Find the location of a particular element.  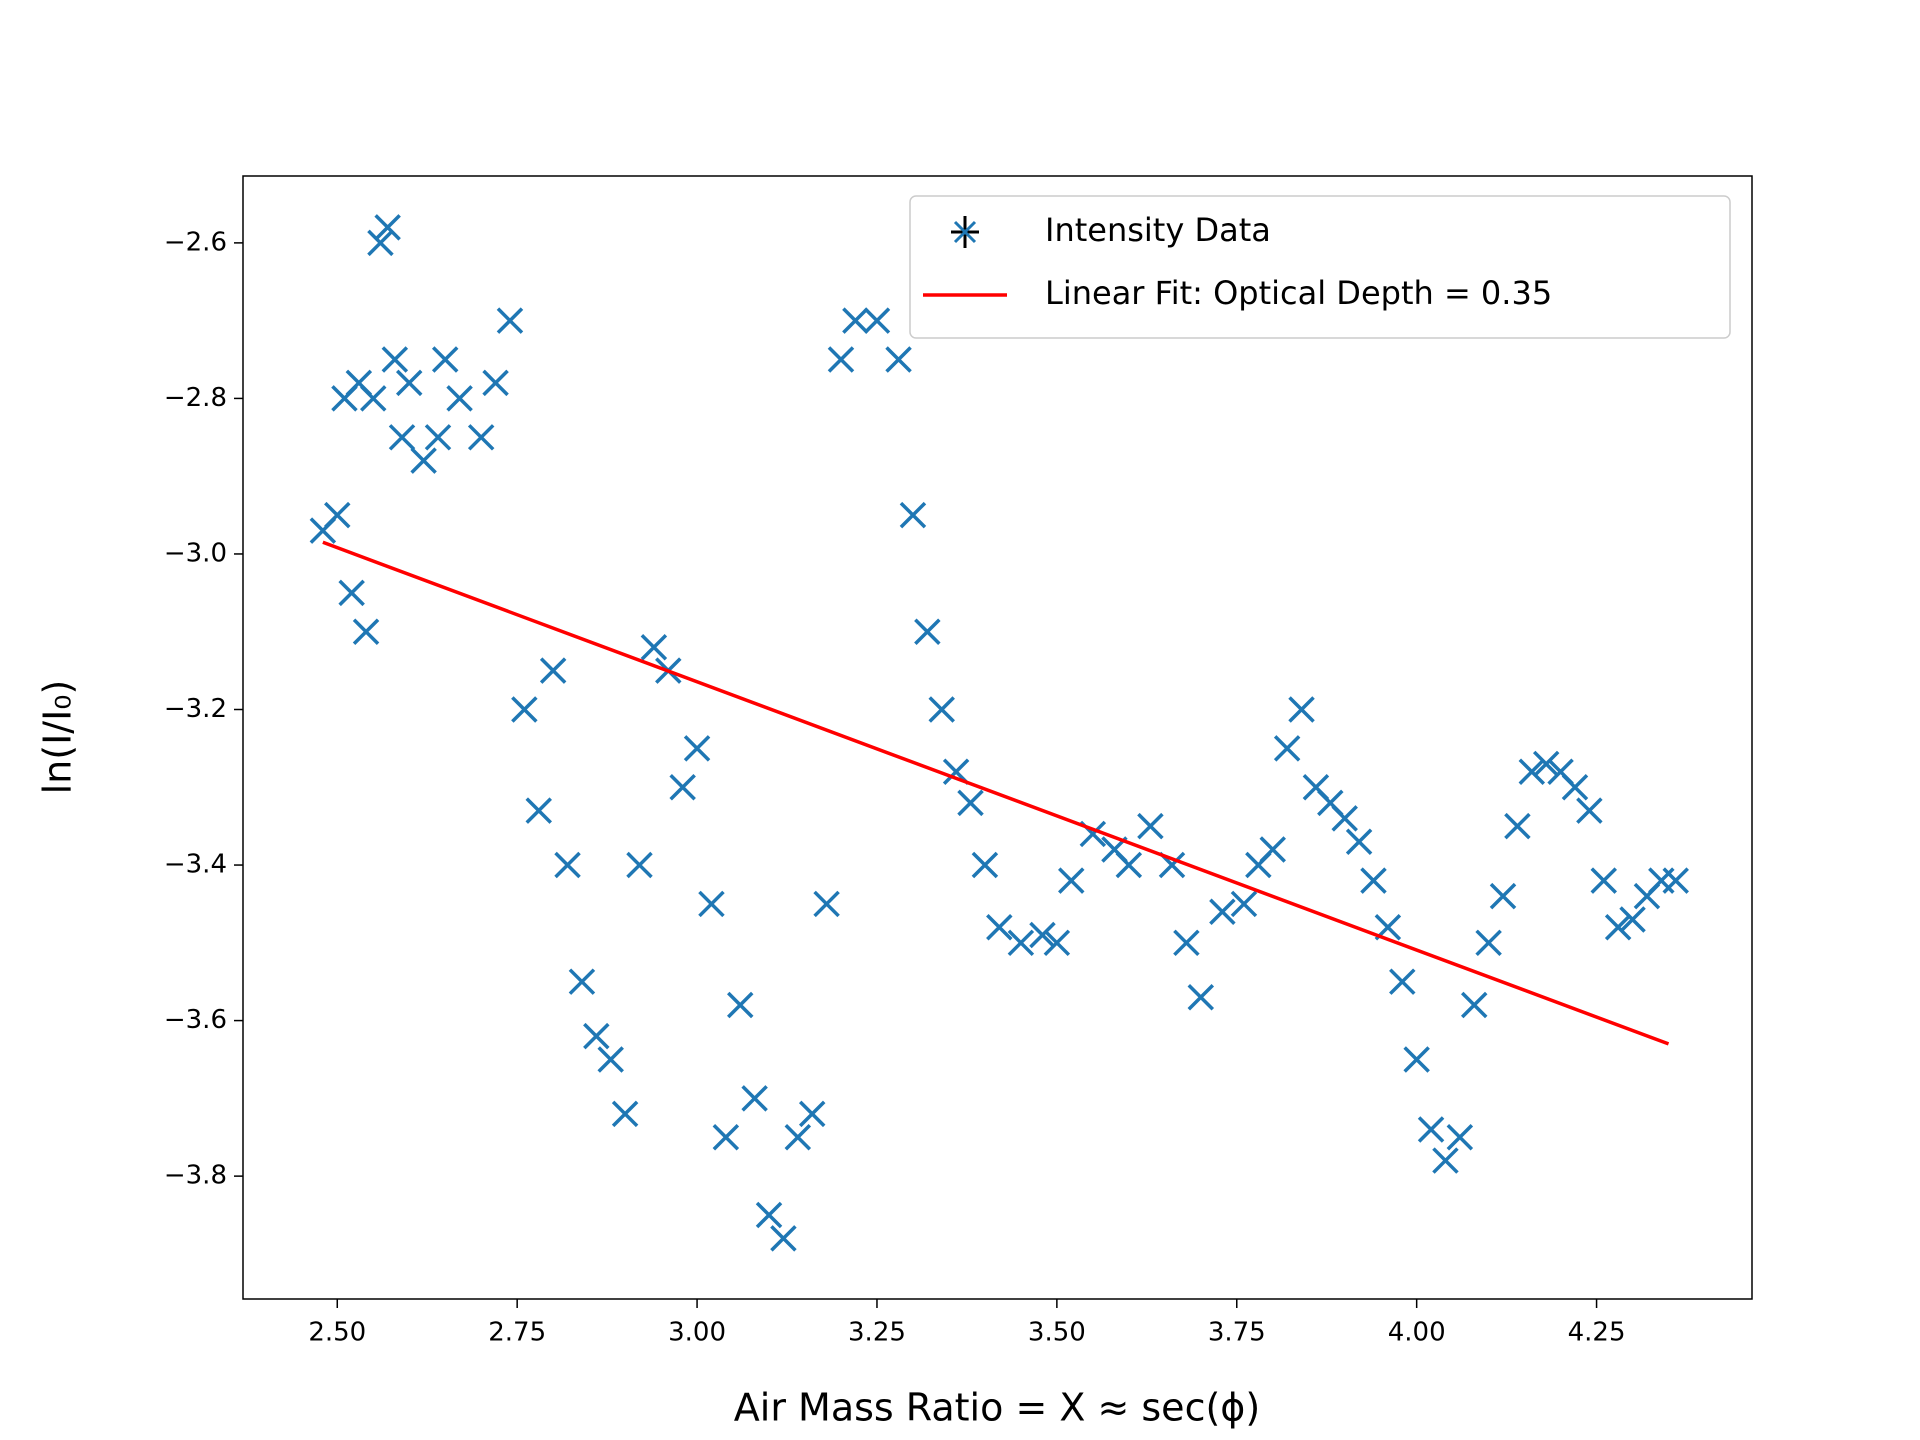

legend-marker is located at coordinates (965, 232).